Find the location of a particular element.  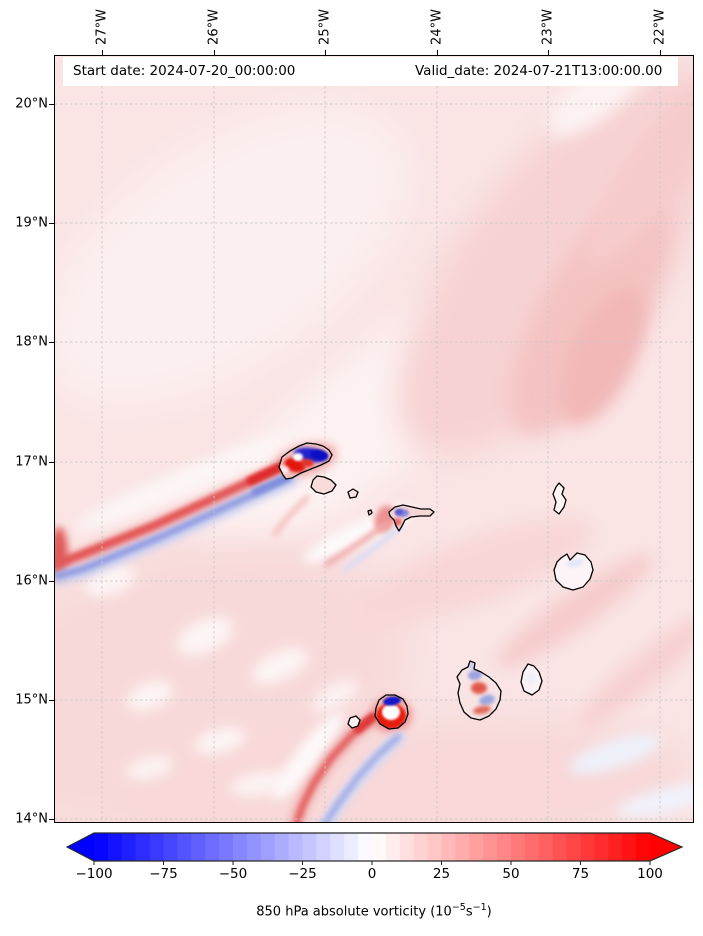

x-axis-tick-label: 22°W is located at coordinates (660, 27).